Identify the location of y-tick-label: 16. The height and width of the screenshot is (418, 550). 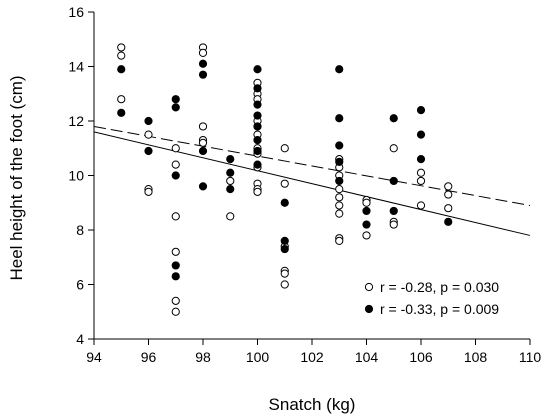
(76, 12).